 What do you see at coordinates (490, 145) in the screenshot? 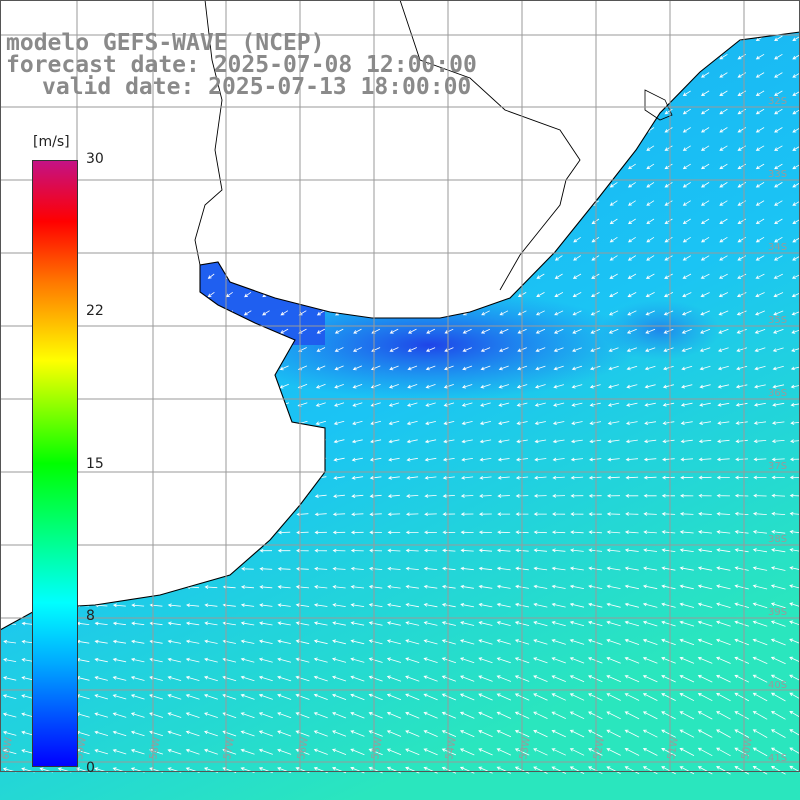
I see `border-line` at bounding box center [490, 145].